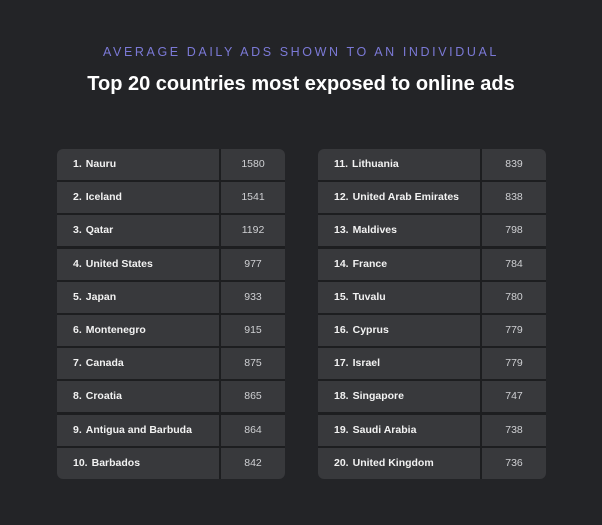  Describe the element at coordinates (341, 164) in the screenshot. I see `rank-label: 11.` at that location.